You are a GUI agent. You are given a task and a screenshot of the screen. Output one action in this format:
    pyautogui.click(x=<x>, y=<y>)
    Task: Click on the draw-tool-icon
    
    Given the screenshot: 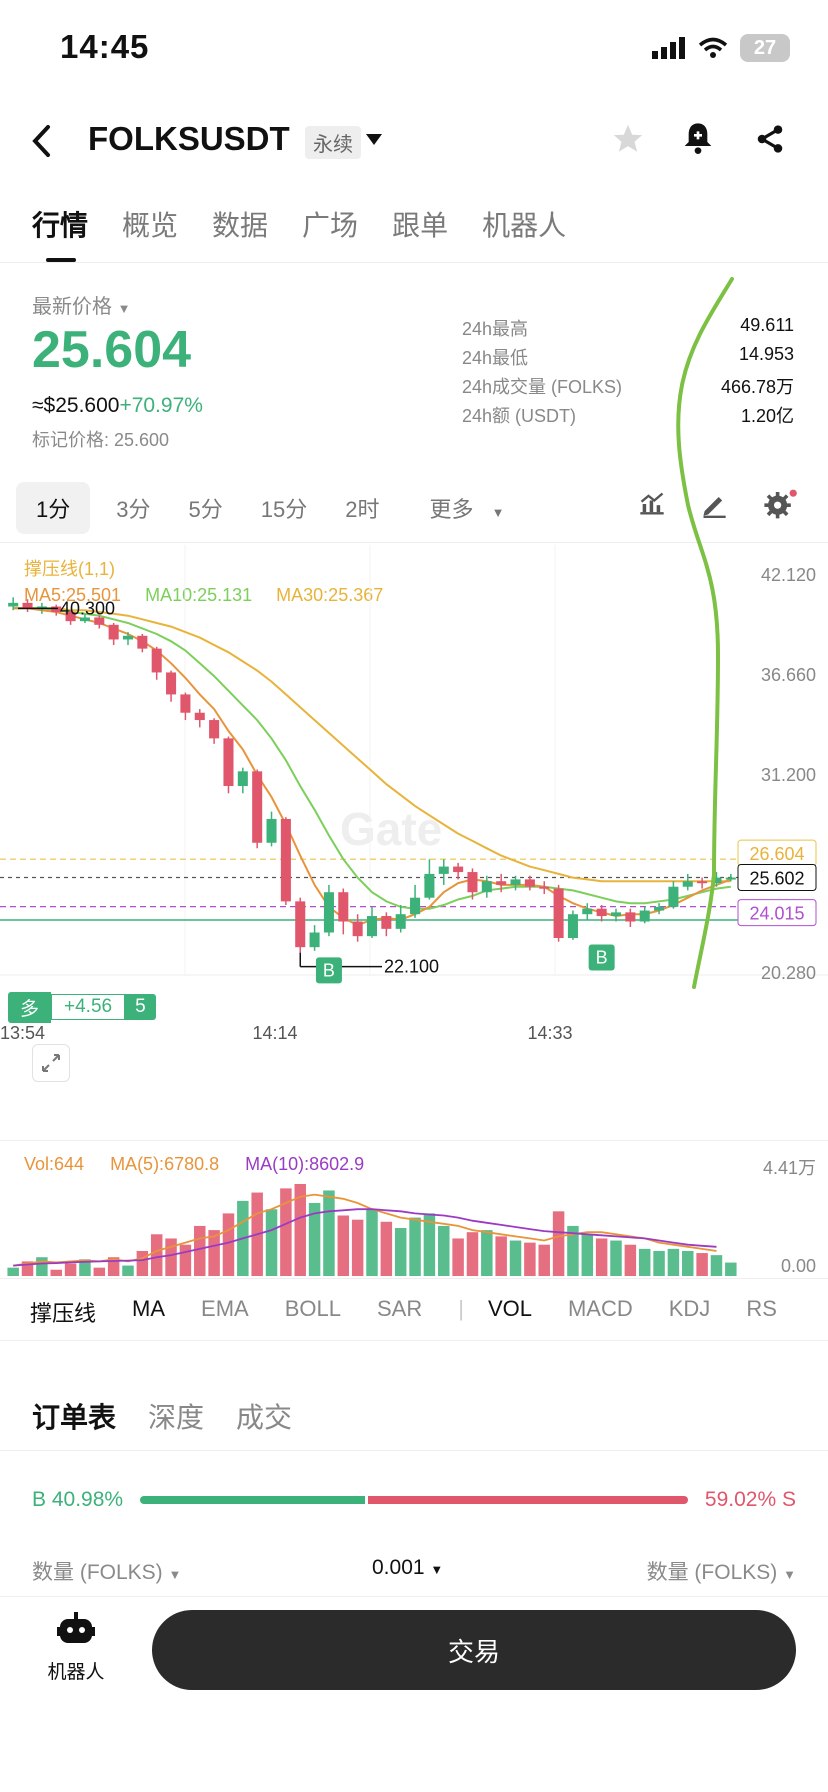 What is the action you would take?
    pyautogui.click(x=714, y=504)
    